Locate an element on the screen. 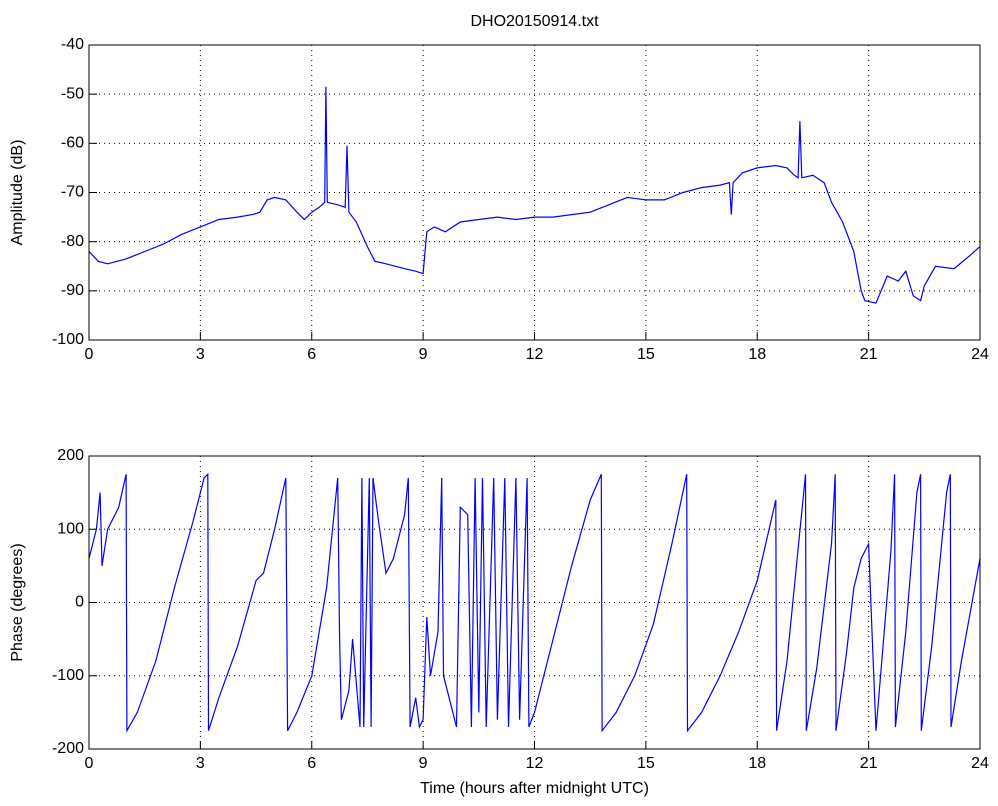 This screenshot has height=806, width=998. y-axis-label: Phase (degrees) is located at coordinates (17, 602).